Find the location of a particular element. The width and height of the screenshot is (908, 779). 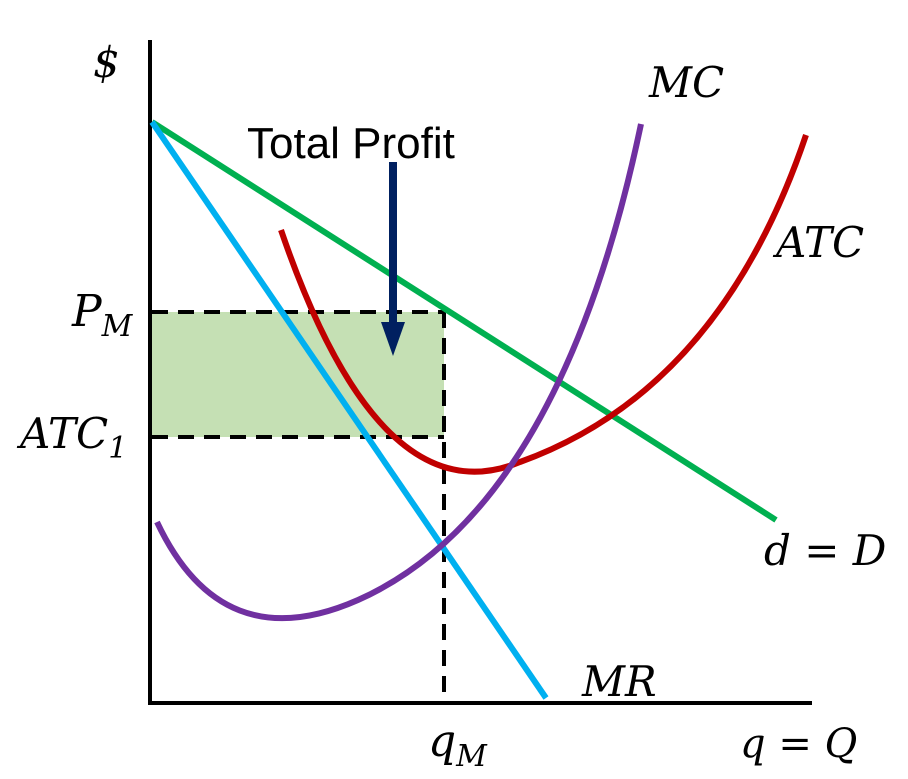

y-axis-label: $ is located at coordinates (106, 62).